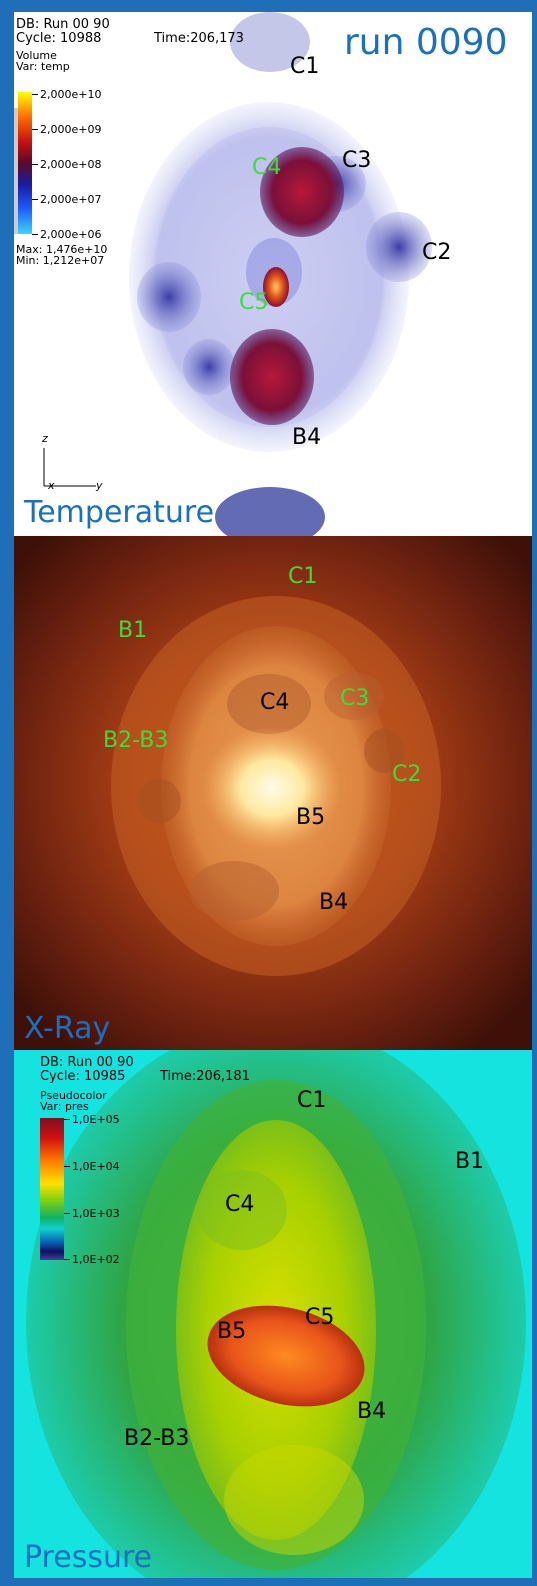 The height and width of the screenshot is (1586, 537). Describe the element at coordinates (205, 1076) in the screenshot. I see `pres-time-text: Time:206,181` at that location.